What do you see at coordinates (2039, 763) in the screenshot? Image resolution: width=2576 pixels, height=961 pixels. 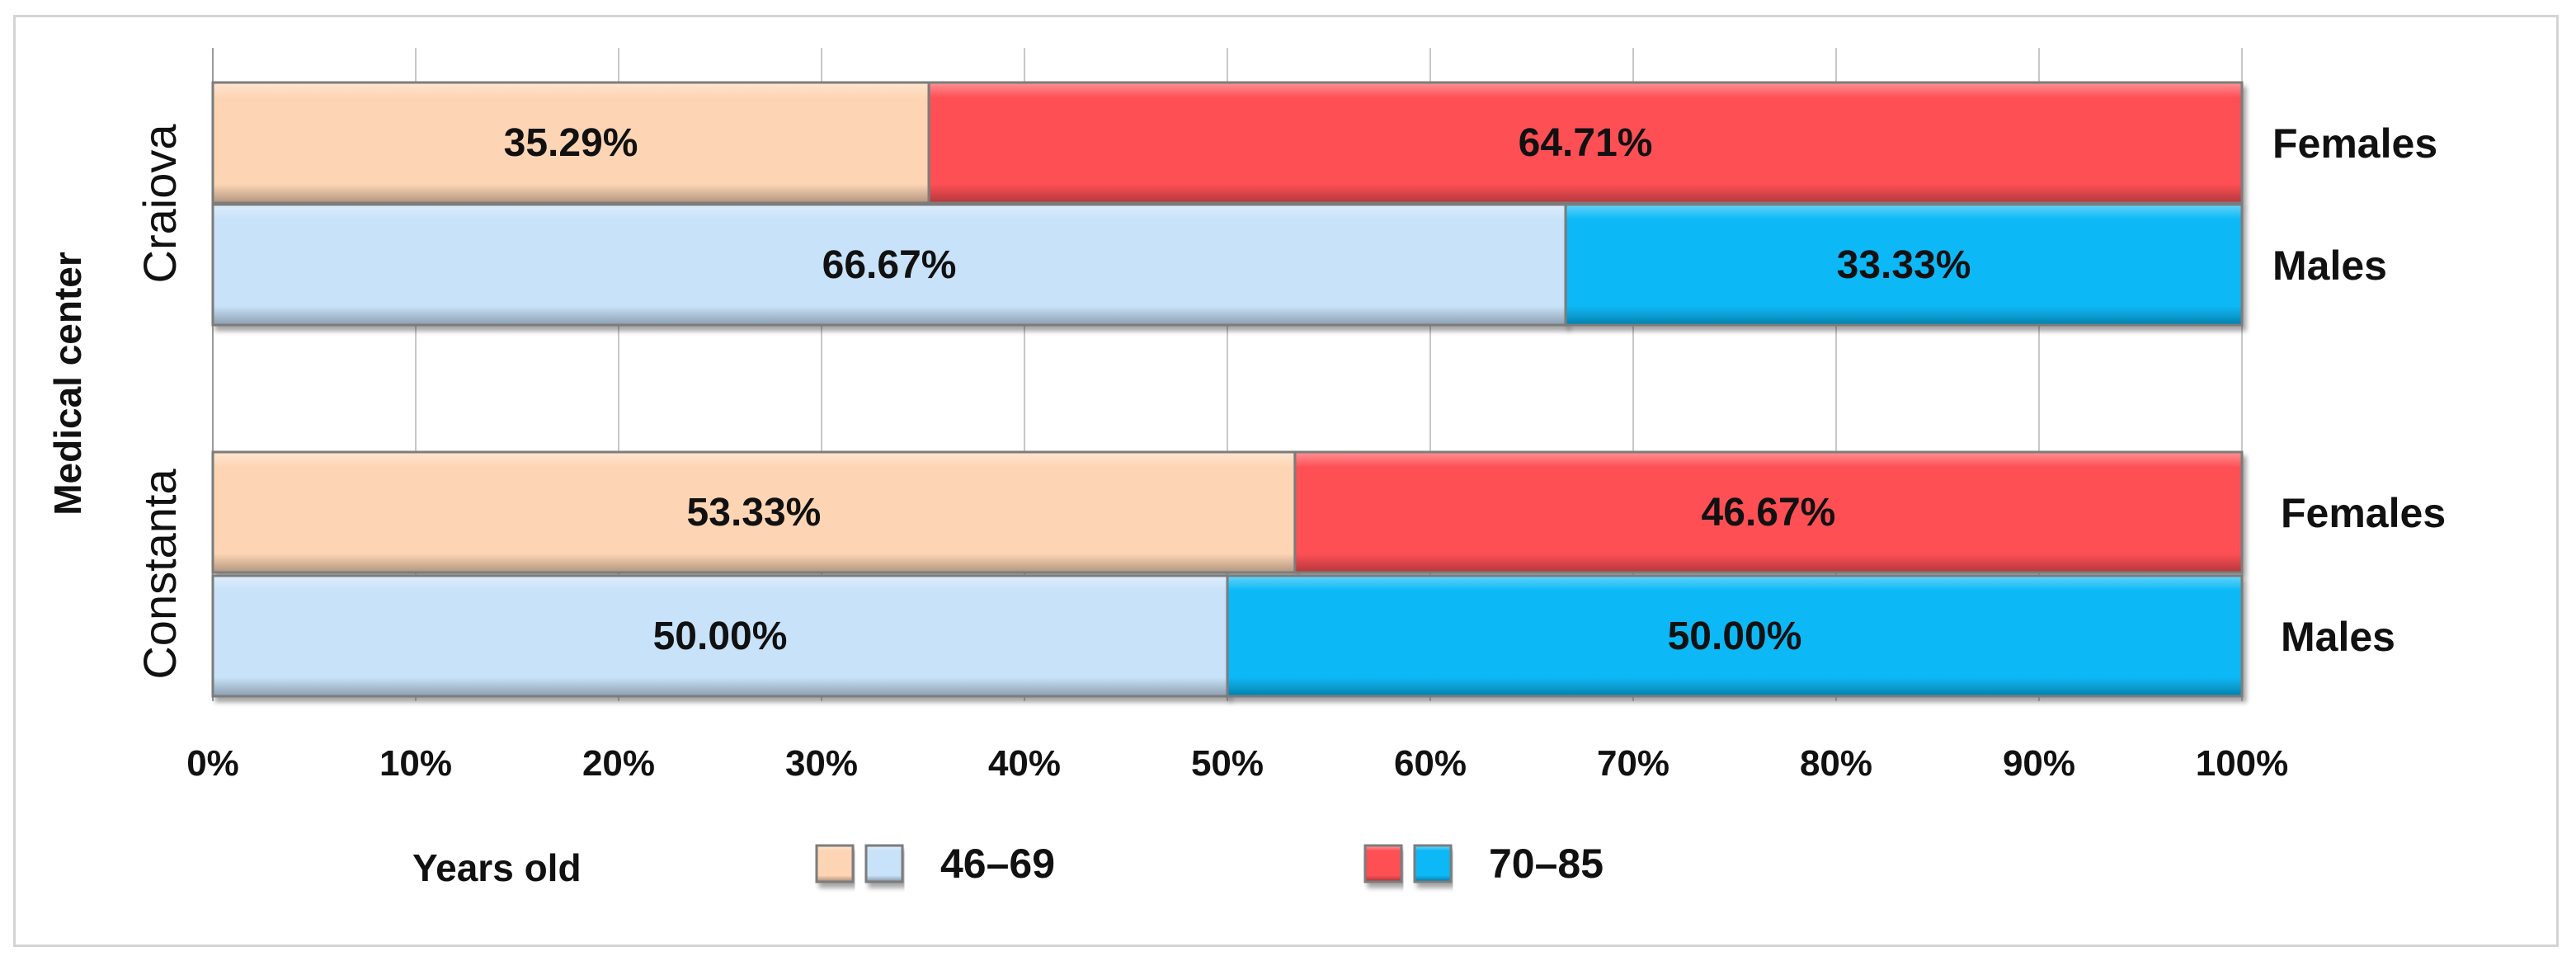 I see `x-tick-label: 90%` at bounding box center [2039, 763].